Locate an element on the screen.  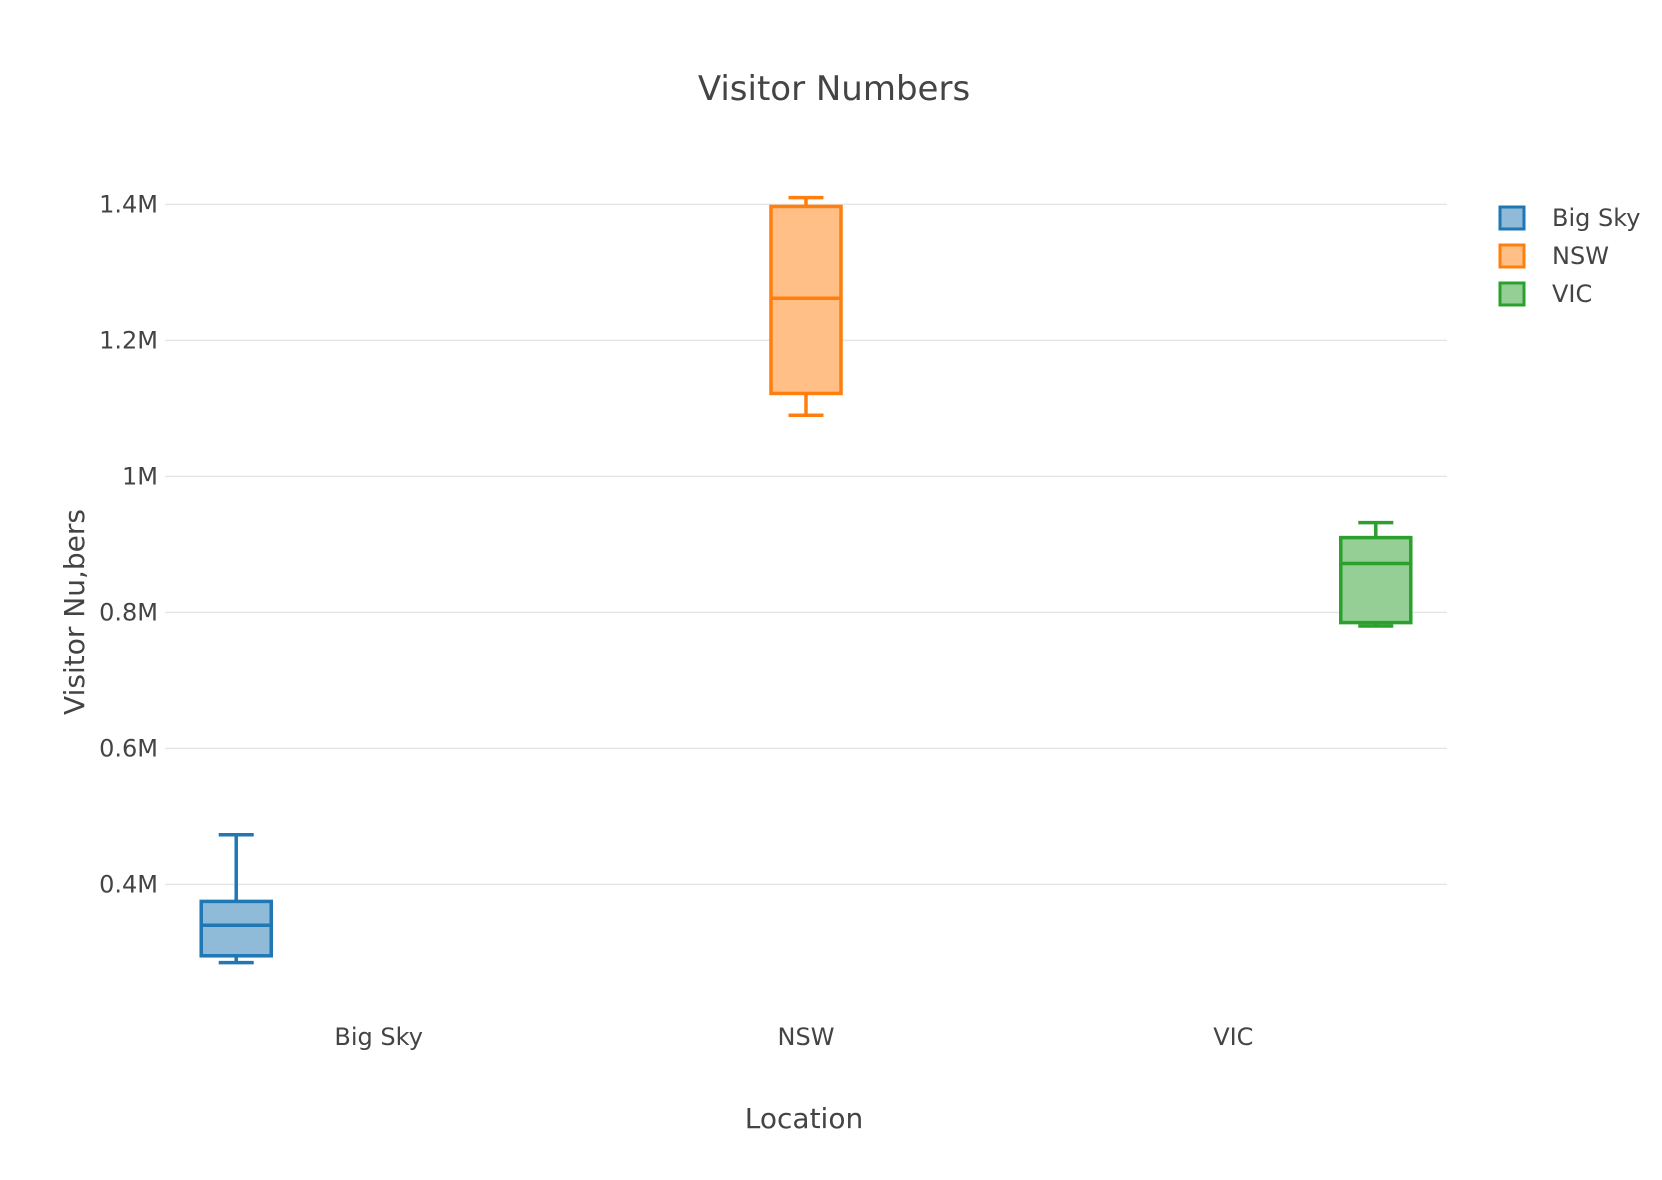
legend-item-big-sky: Big Sky is located at coordinates (1569, 218).